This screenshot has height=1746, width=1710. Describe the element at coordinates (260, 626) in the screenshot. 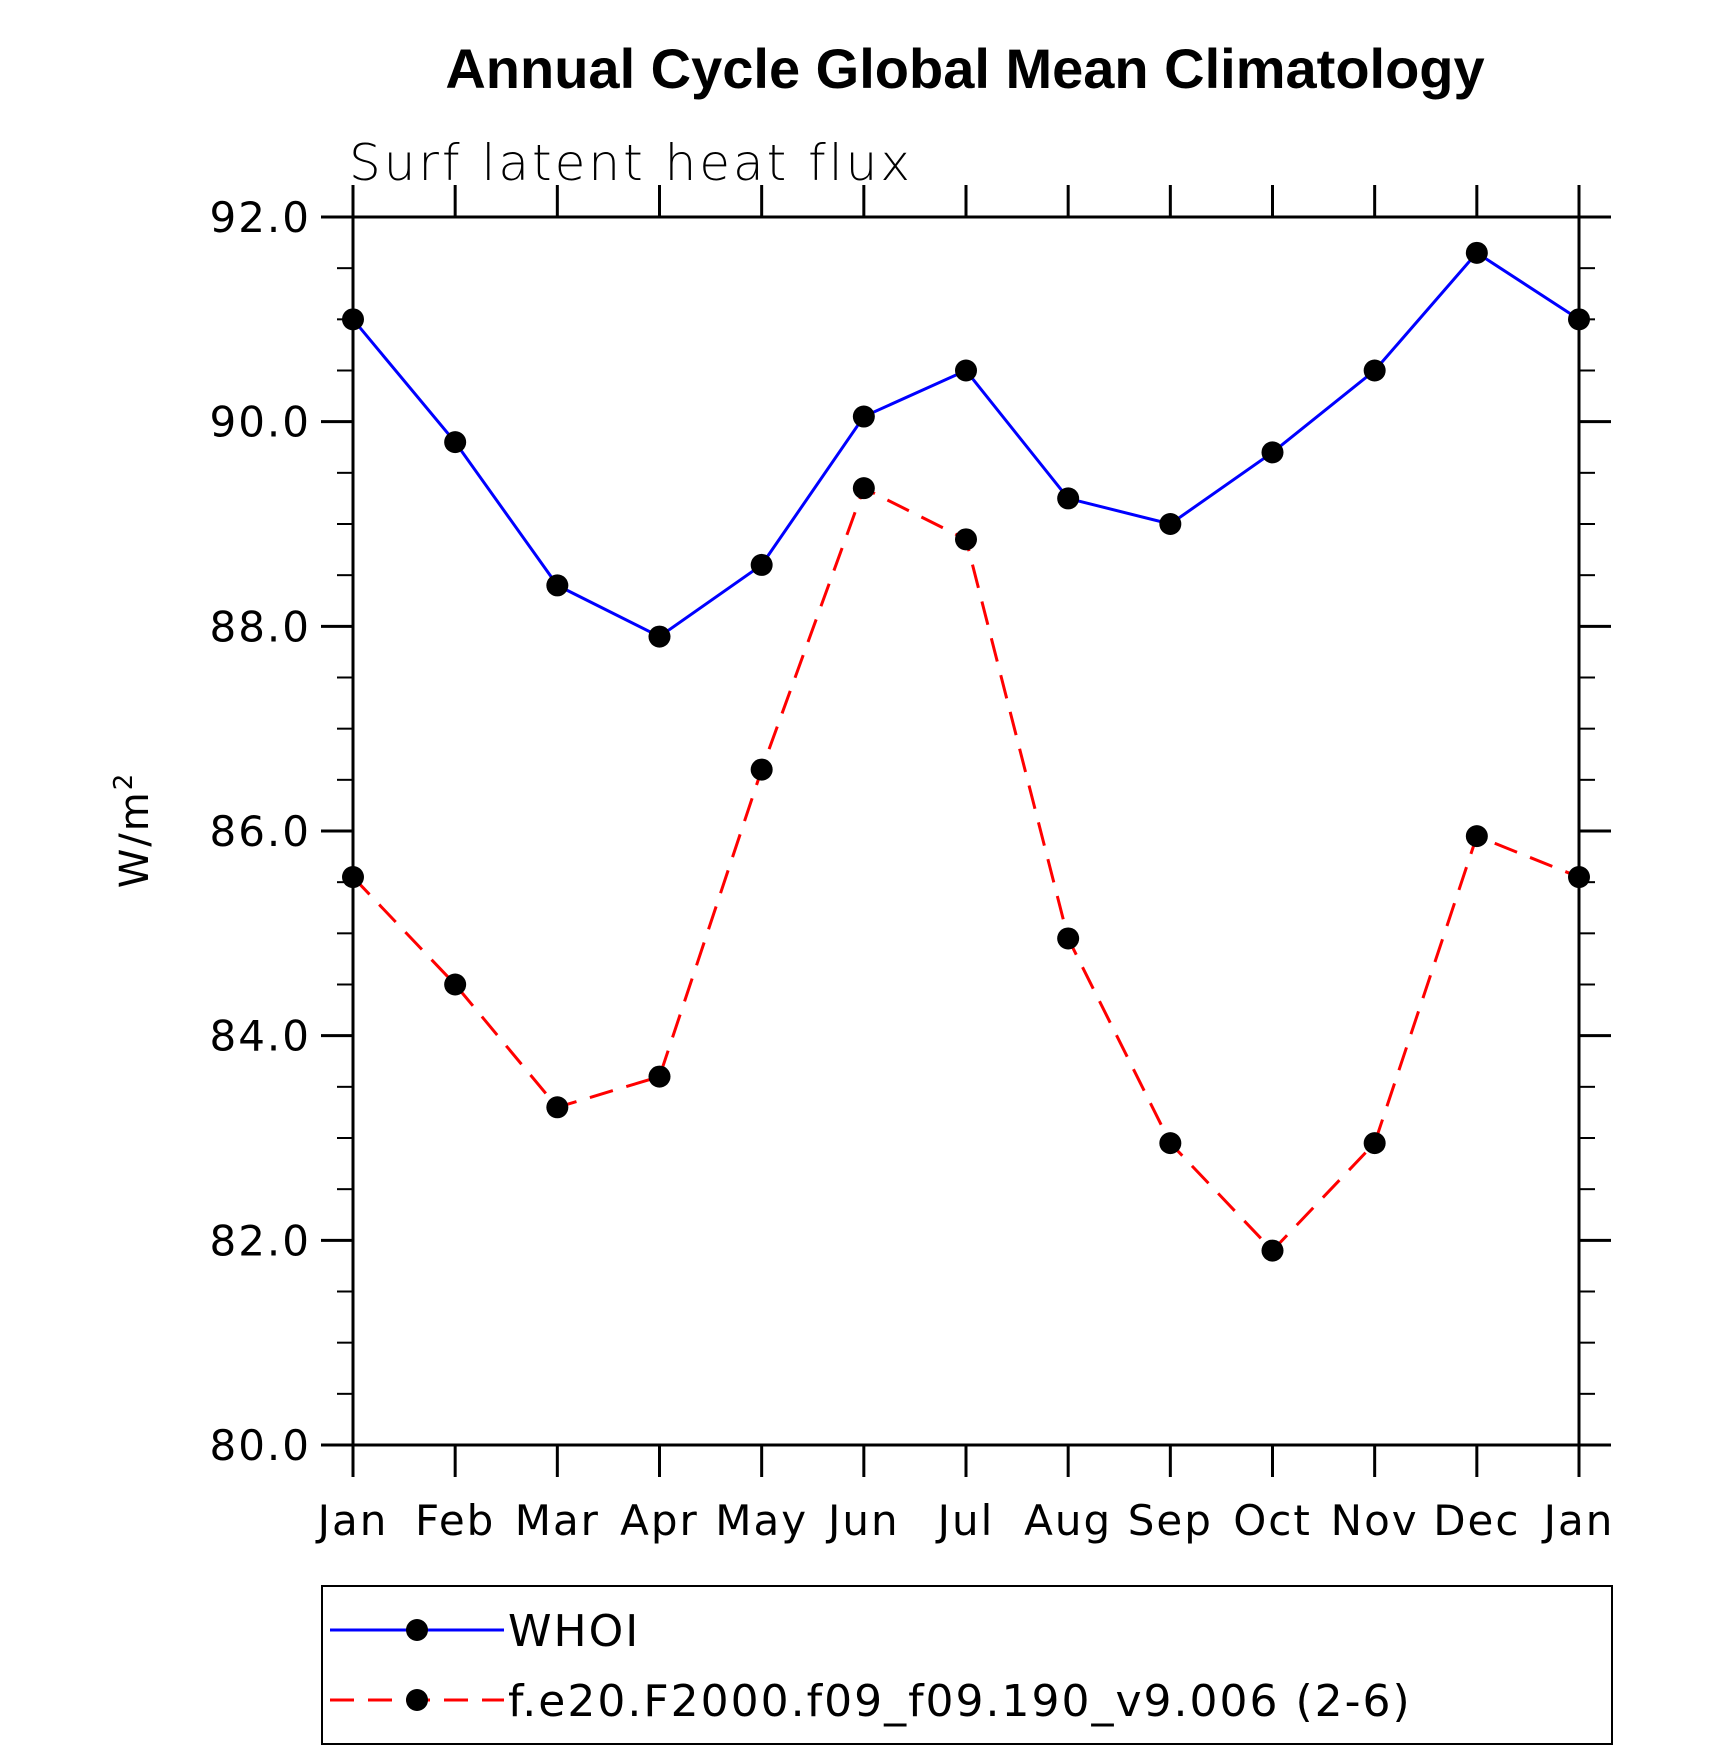

I see `y-tick-label: 88.0` at that location.